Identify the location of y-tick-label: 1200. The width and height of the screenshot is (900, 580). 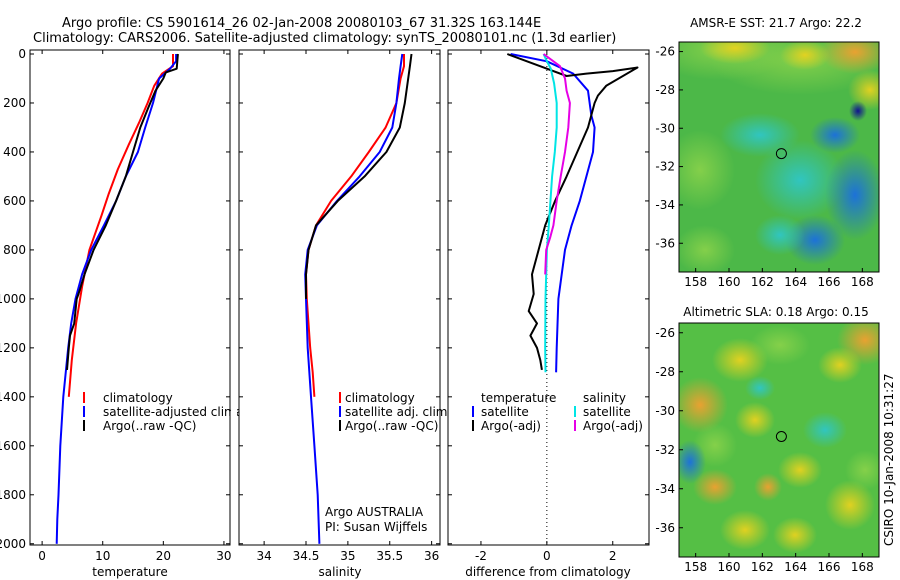
(13, 348).